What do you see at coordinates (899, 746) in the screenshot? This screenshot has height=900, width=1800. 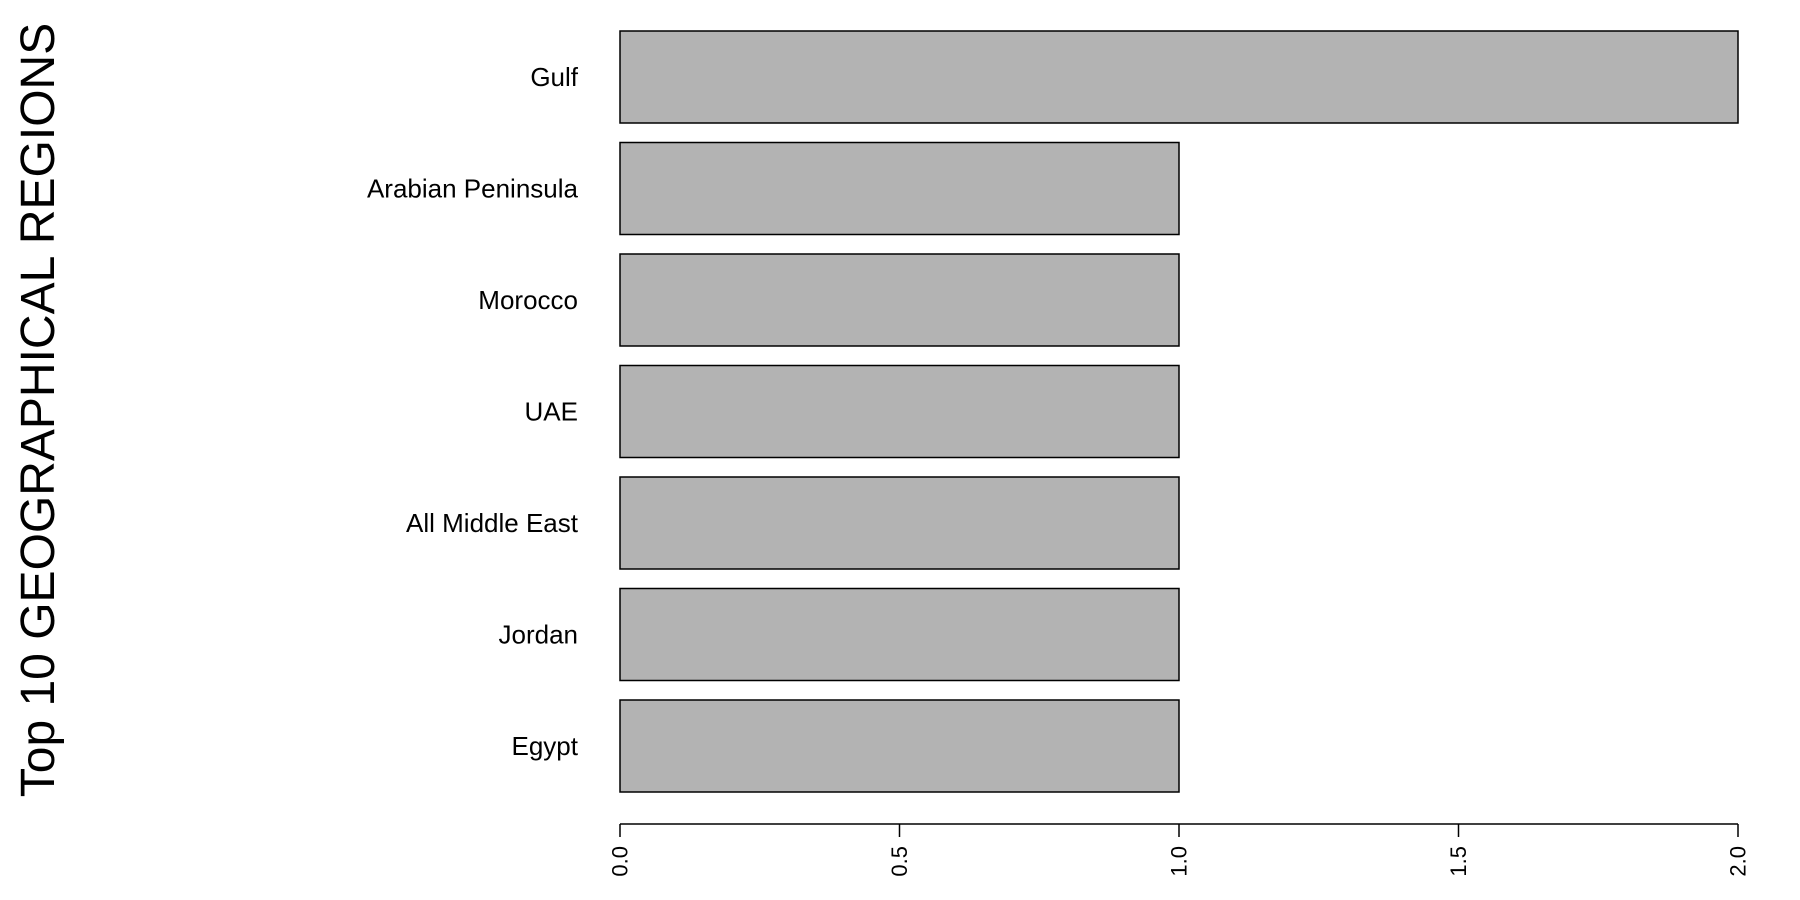 I see `bar-egypt` at bounding box center [899, 746].